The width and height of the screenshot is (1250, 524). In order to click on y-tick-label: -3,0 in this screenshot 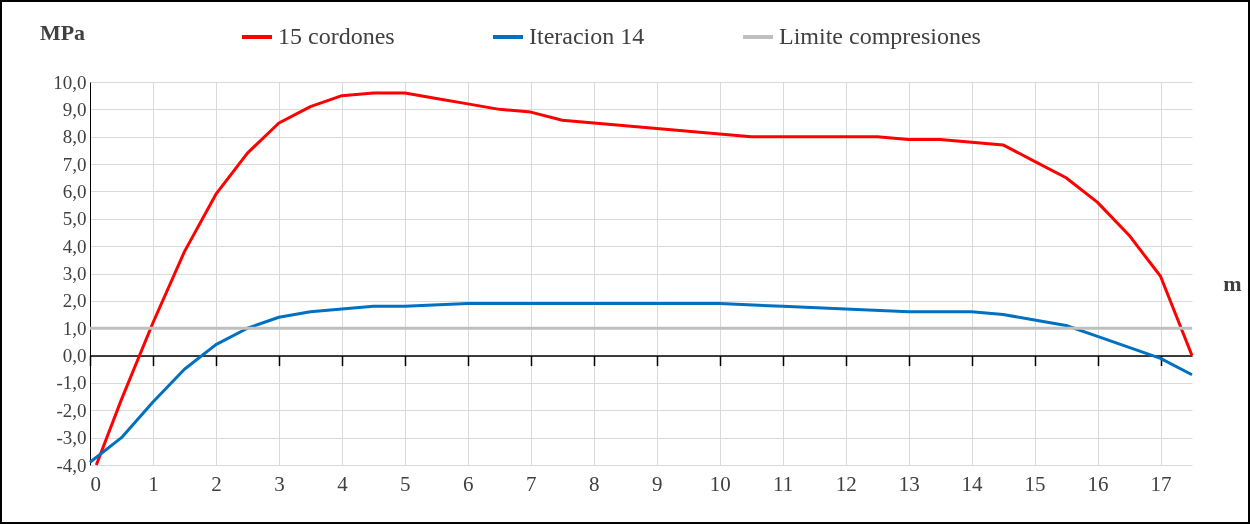, I will do `click(71, 438)`.